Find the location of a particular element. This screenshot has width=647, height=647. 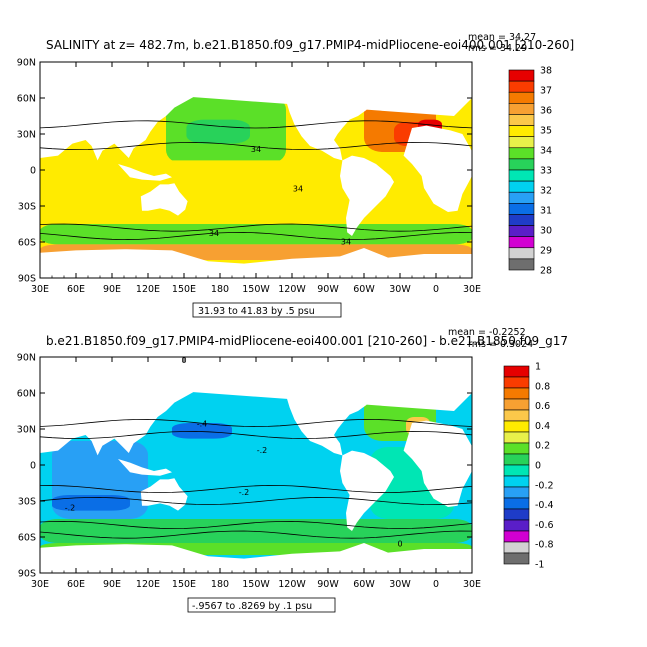

colorbar-label: 37 is located at coordinates (546, 91).